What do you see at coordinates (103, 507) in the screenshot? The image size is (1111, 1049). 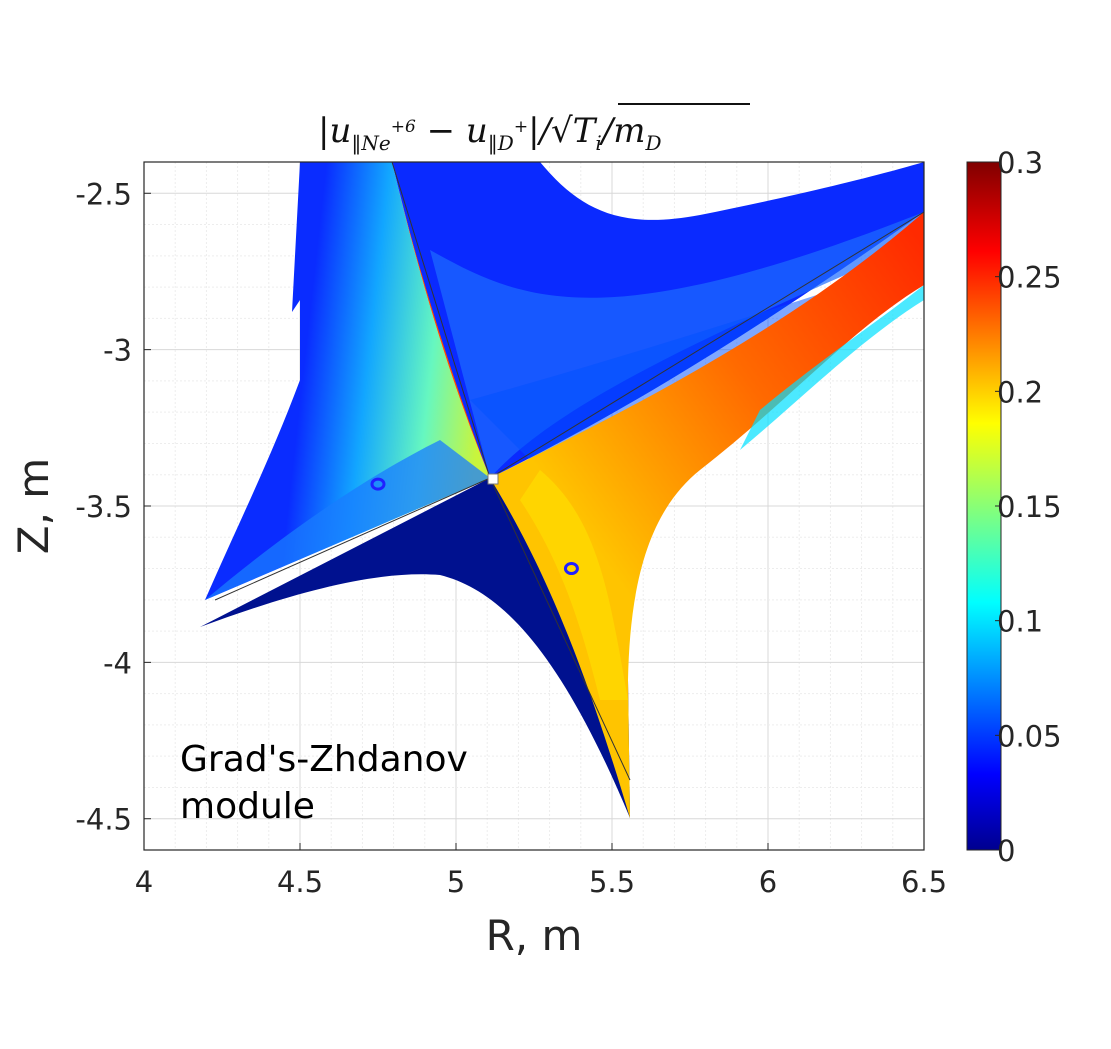 I see `y-tick-label: -3.5` at bounding box center [103, 507].